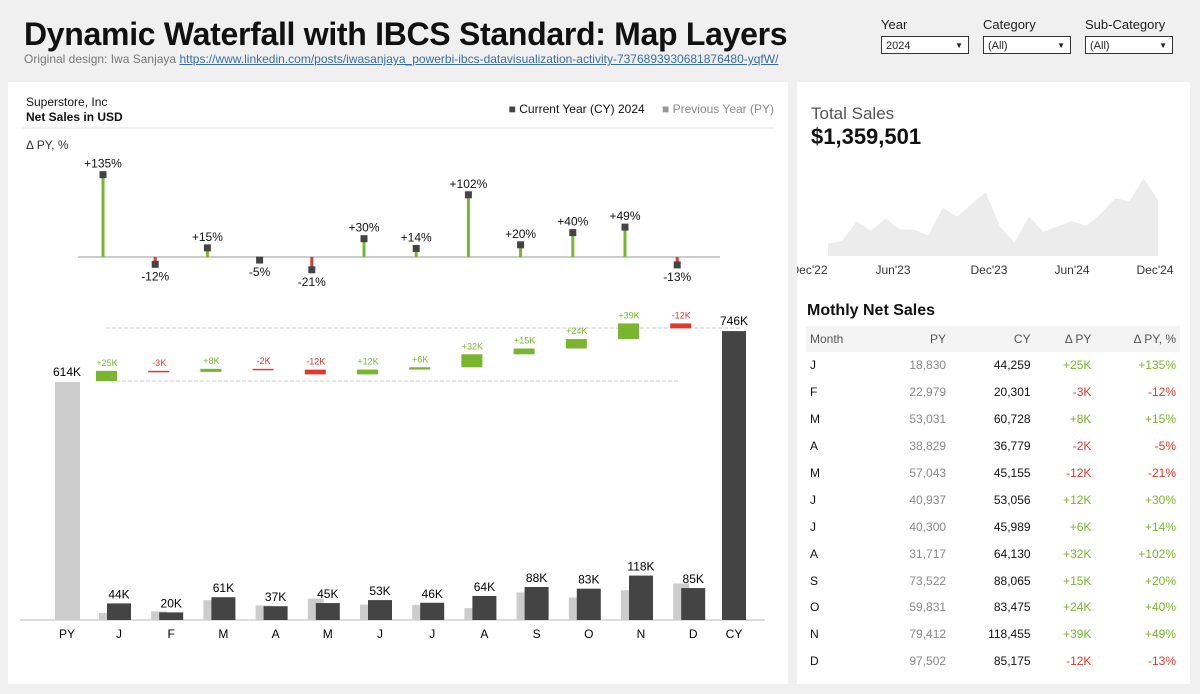  I want to click on delta-pct-label: -21%, so click(312, 282).